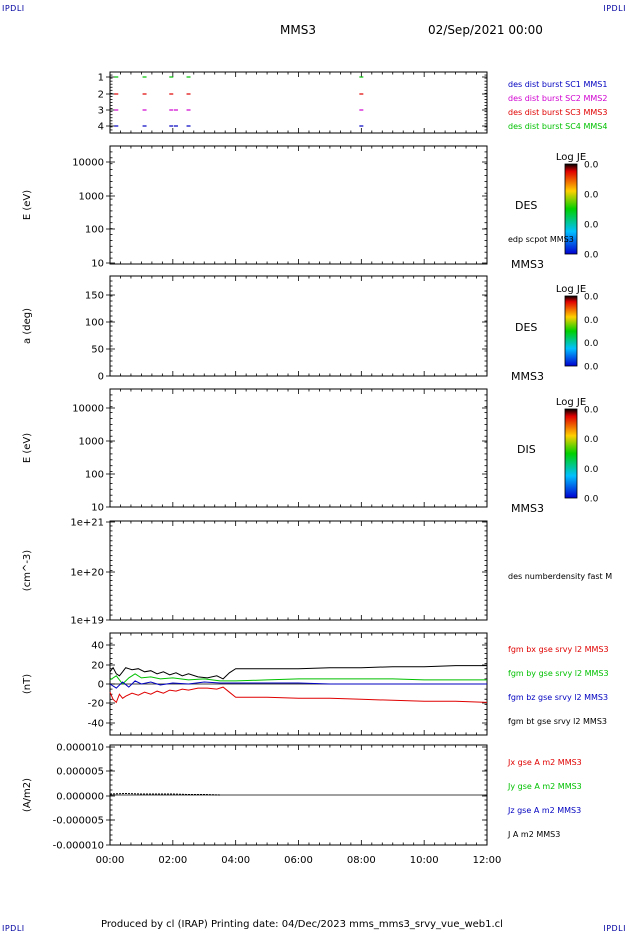  Describe the element at coordinates (87, 523) in the screenshot. I see `y-tick-label: 1e+21` at that location.